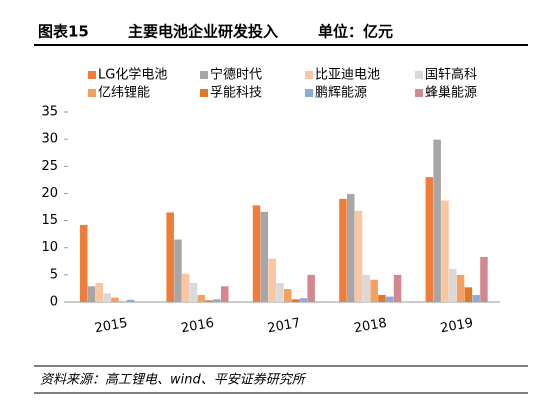 This screenshot has width=560, height=404. I want to click on y-tick-label: 20, so click(49, 193).